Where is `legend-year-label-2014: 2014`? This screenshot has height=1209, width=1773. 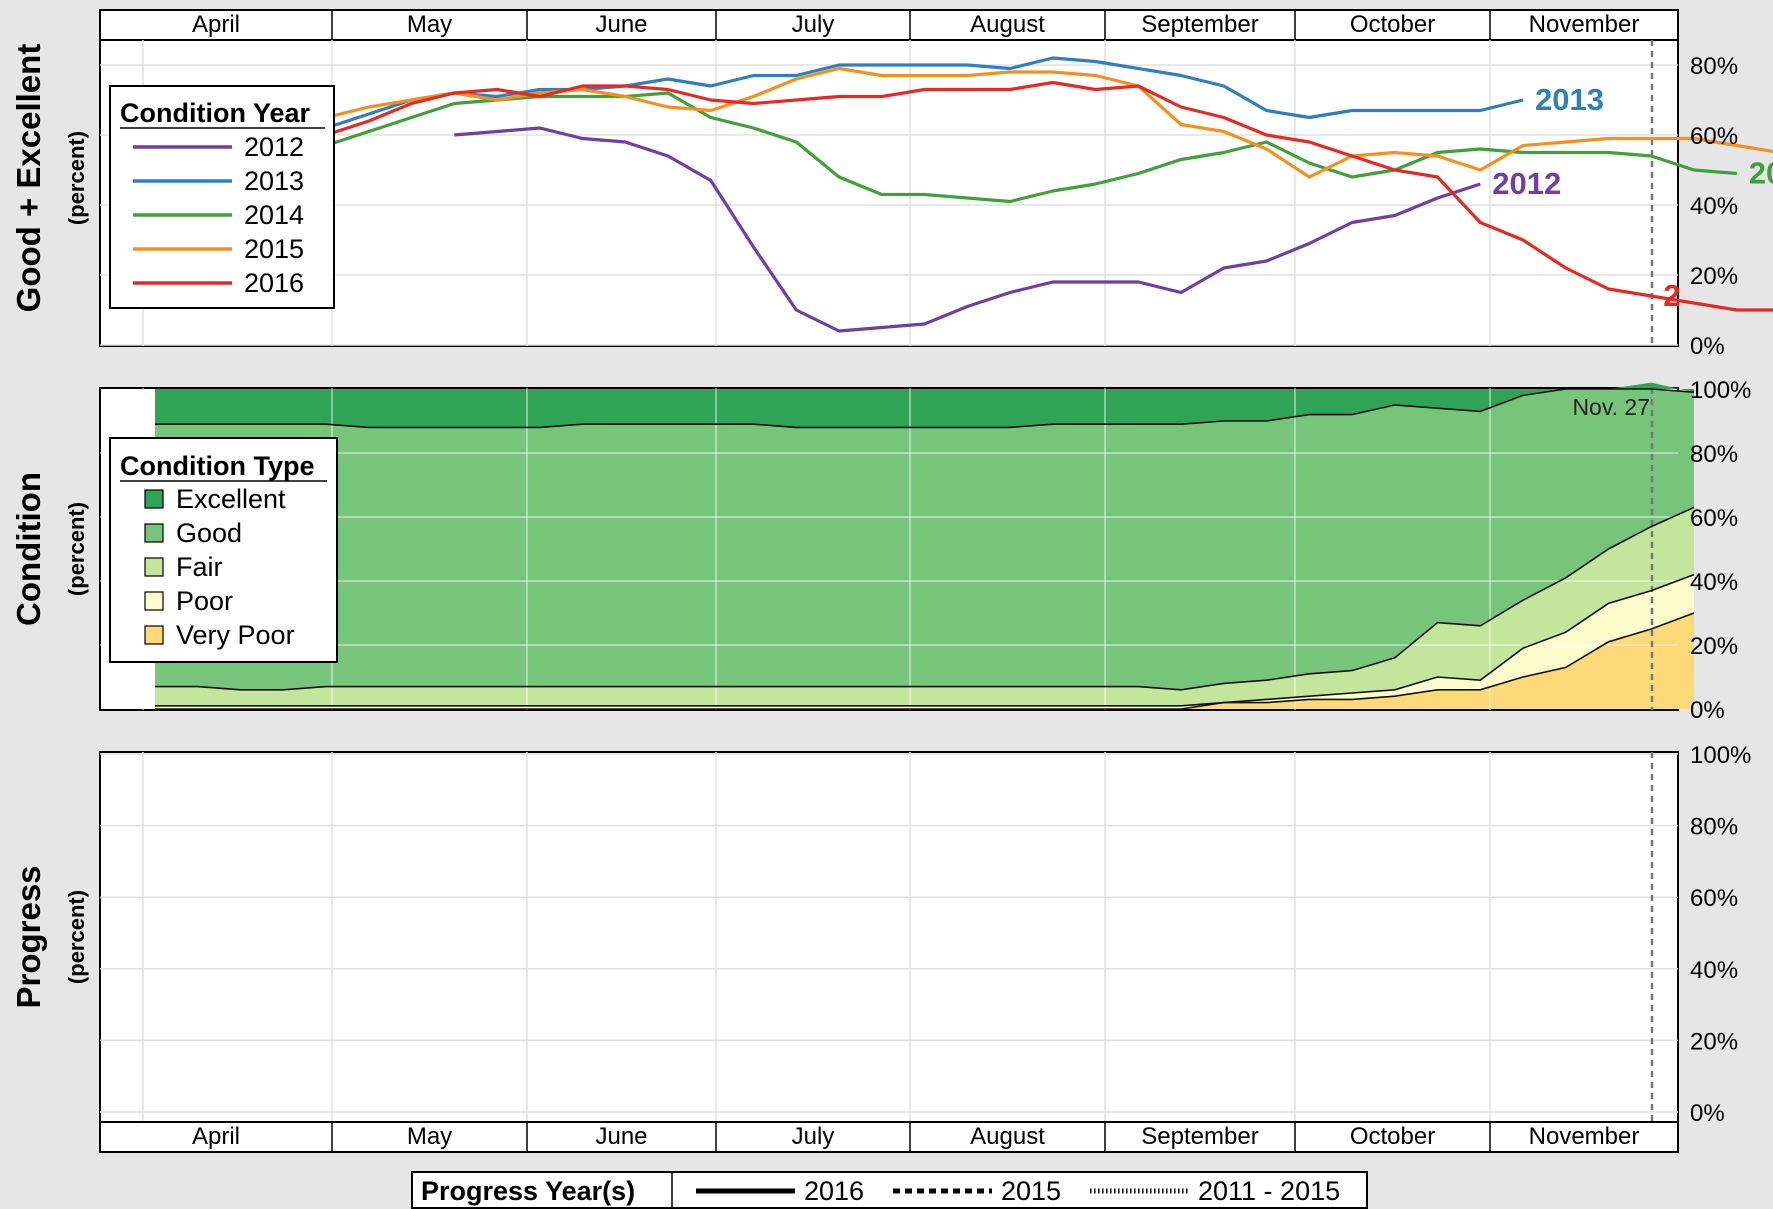 legend-year-label-2014: 2014 is located at coordinates (274, 215).